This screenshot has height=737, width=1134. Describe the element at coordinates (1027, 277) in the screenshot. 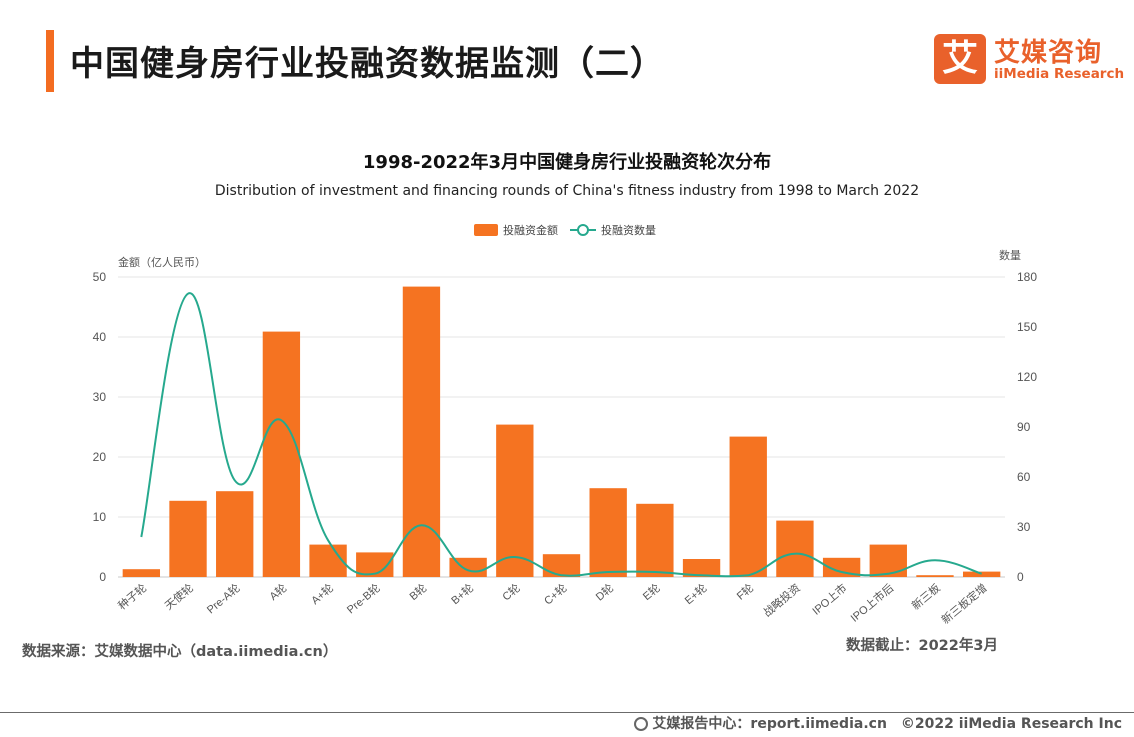

I see `y-right-tick-label: 180` at that location.